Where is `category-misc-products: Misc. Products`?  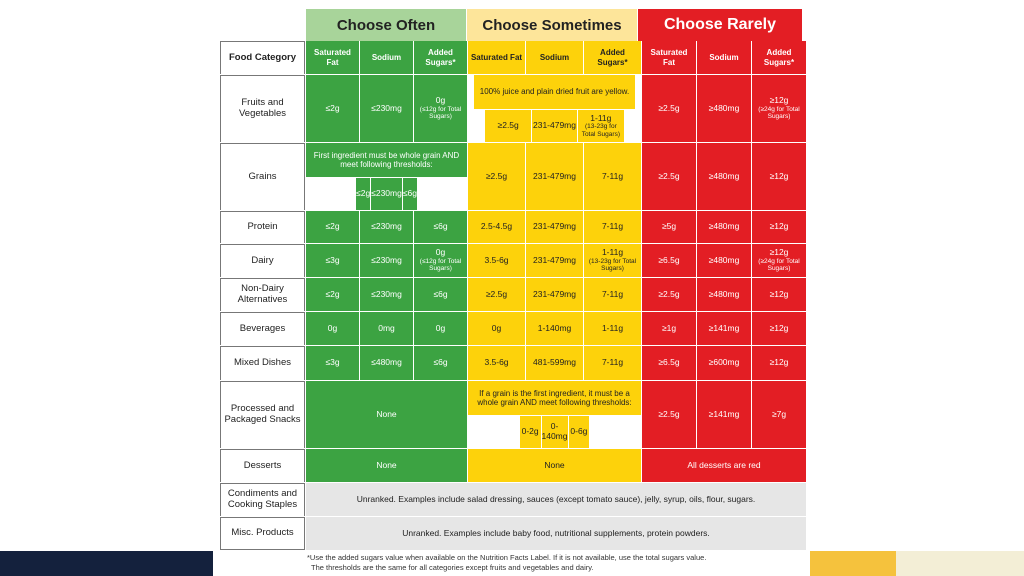
category-misc-products: Misc. Products is located at coordinates (262, 533).